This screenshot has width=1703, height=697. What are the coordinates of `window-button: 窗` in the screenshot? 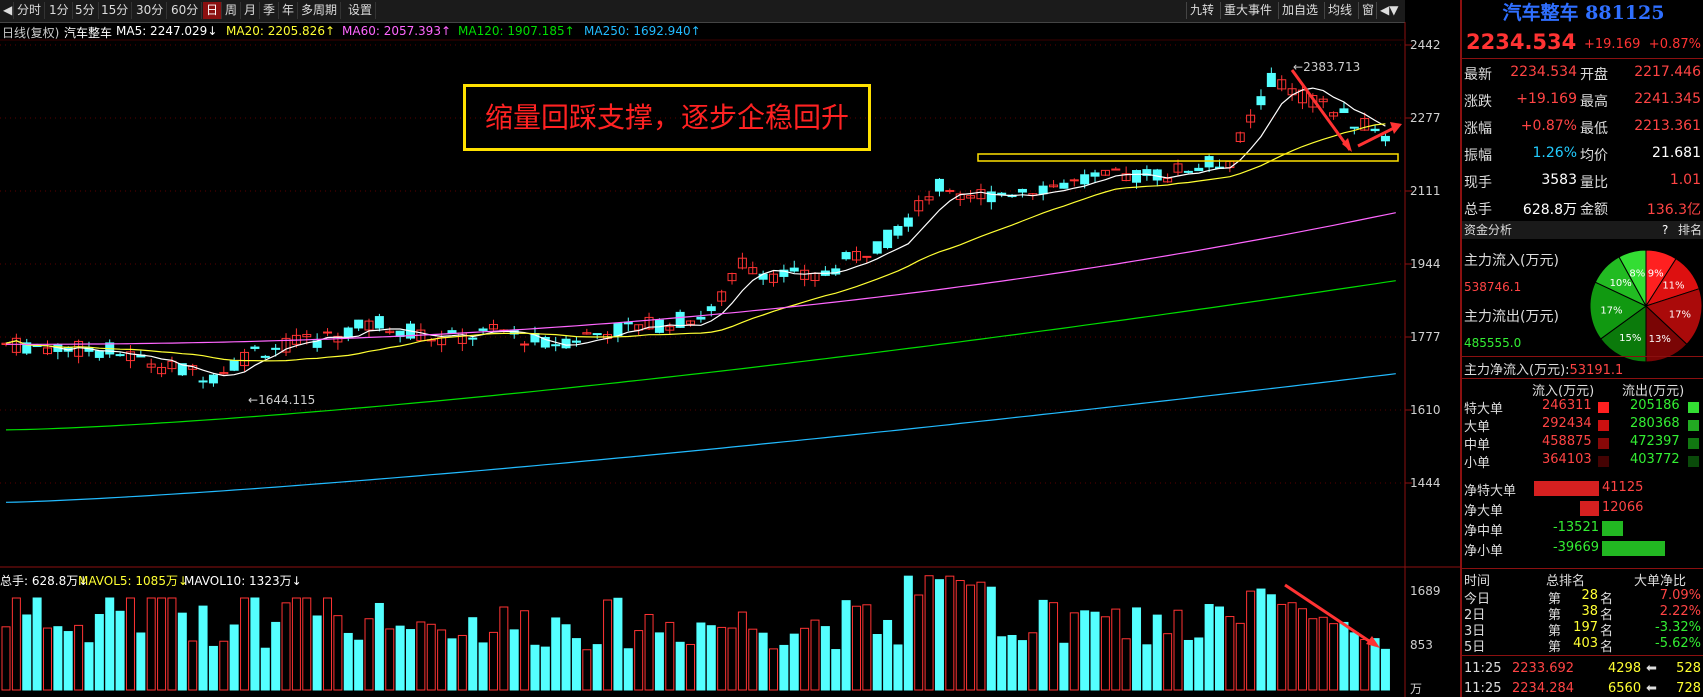 It's located at (1367, 10).